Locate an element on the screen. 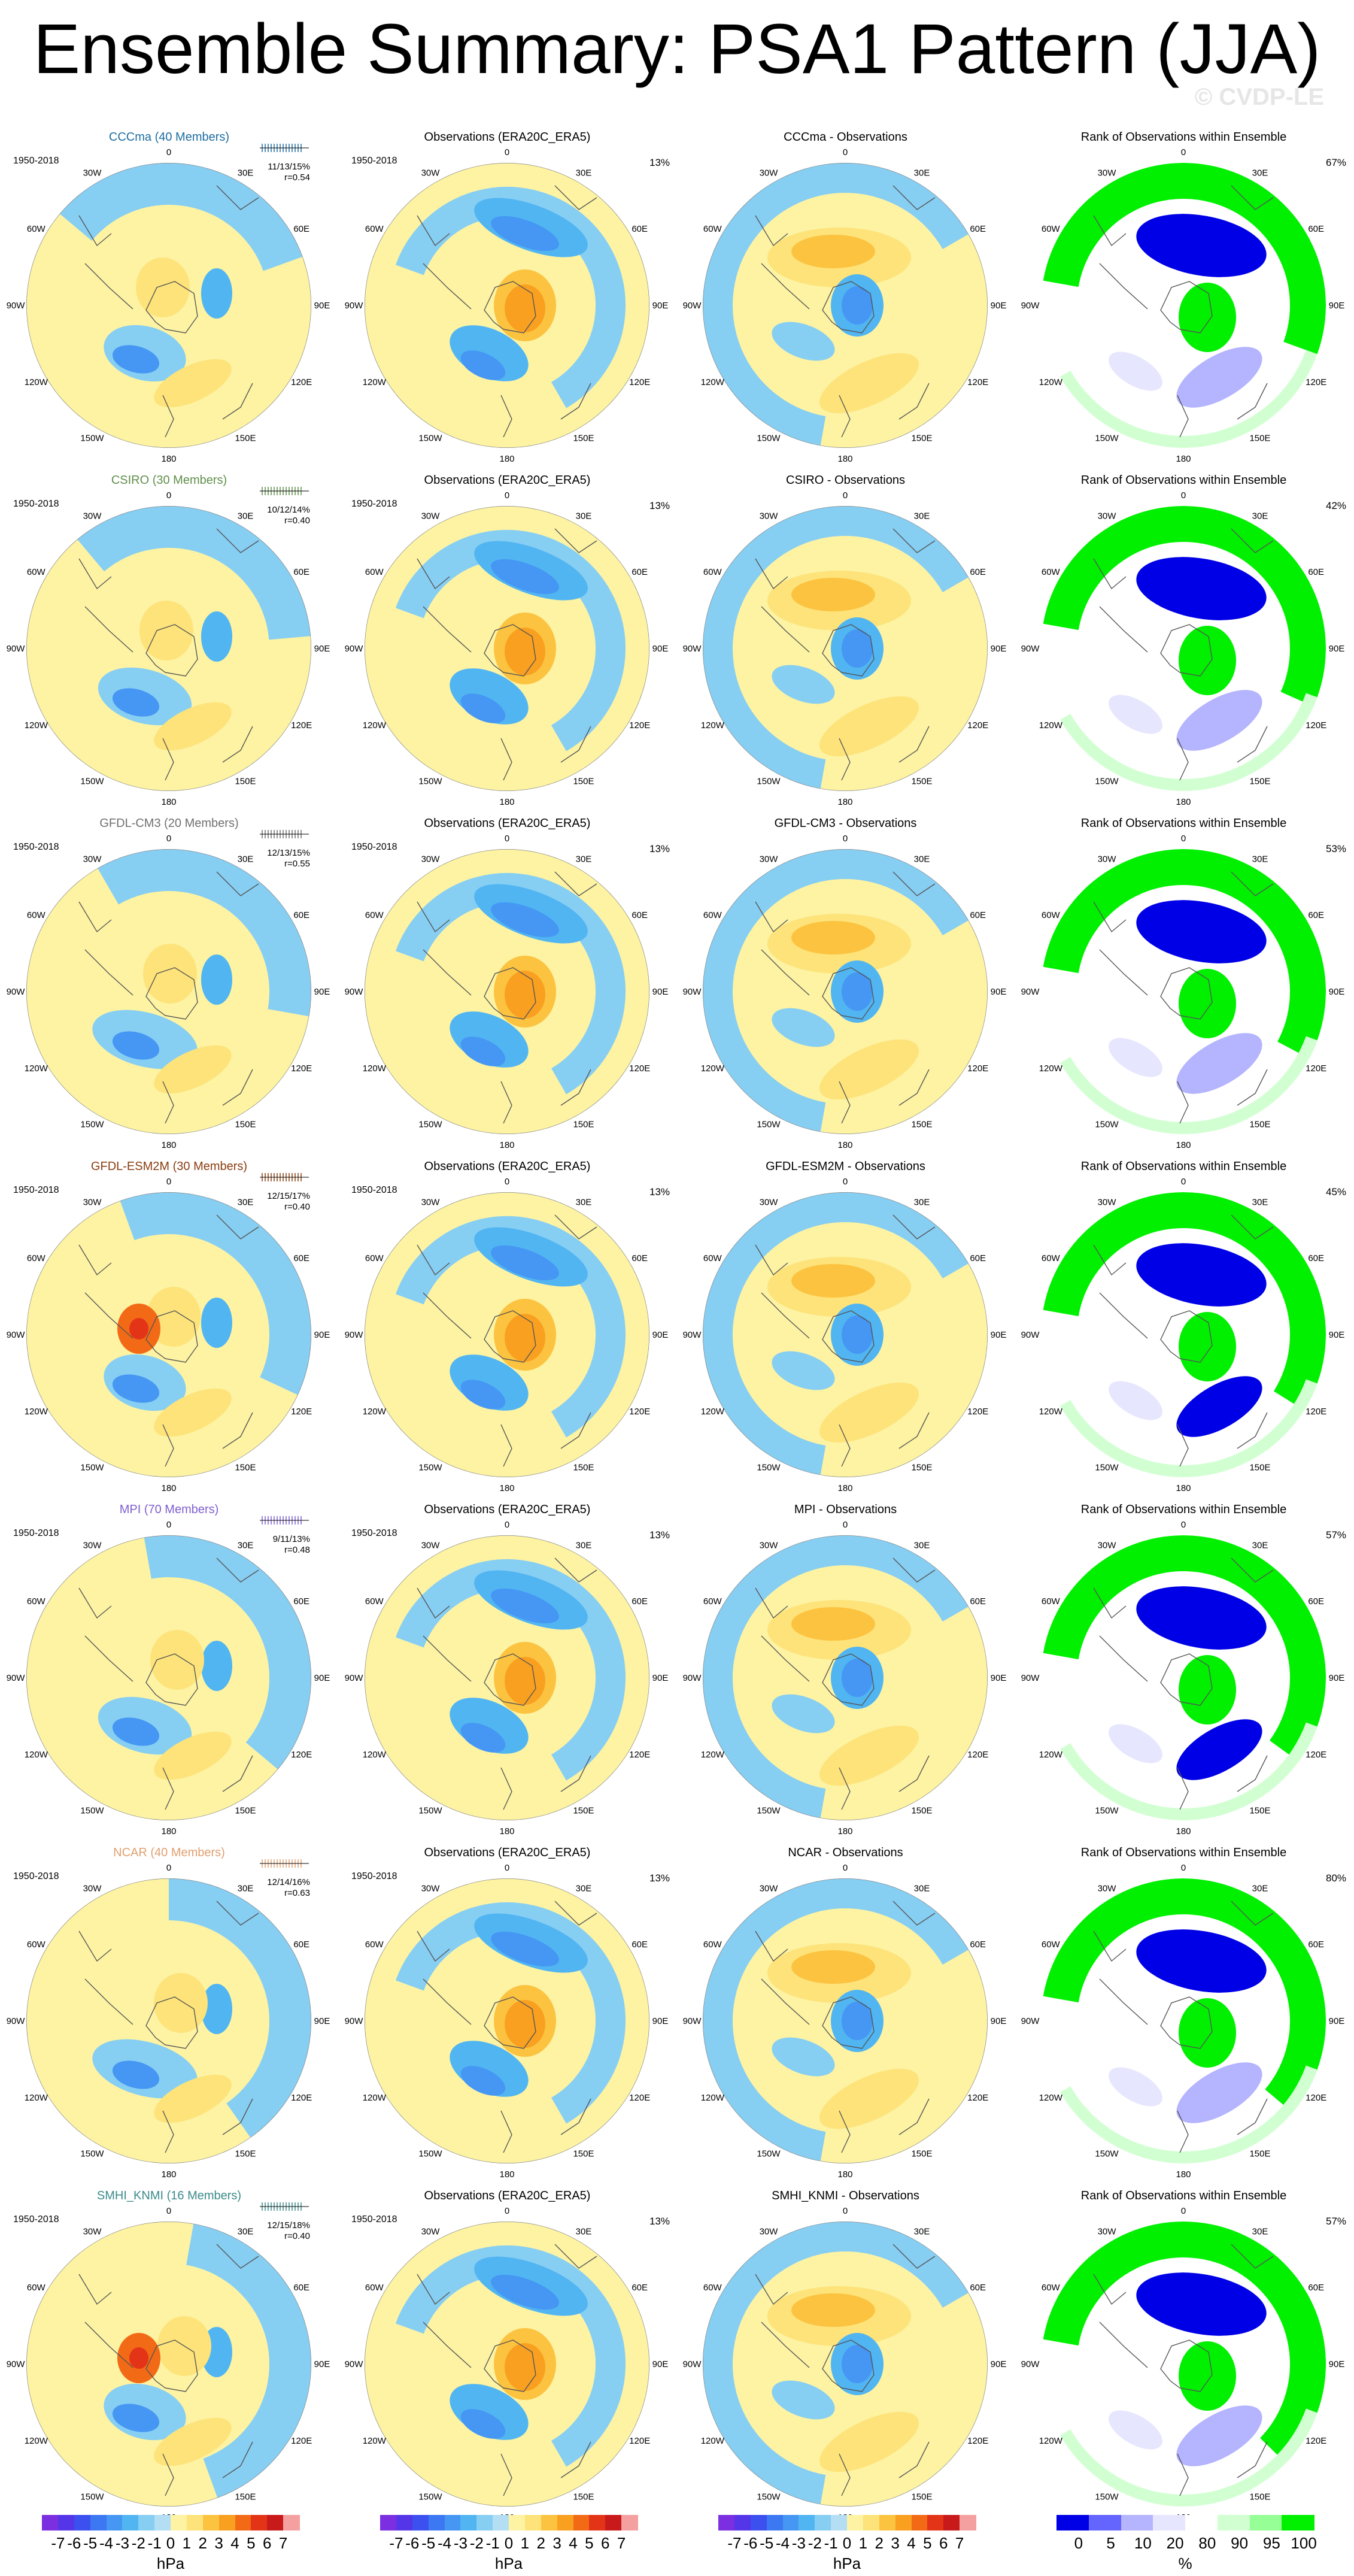  panel-title: Observations (ERA20C_ERA5) is located at coordinates (507, 1852).